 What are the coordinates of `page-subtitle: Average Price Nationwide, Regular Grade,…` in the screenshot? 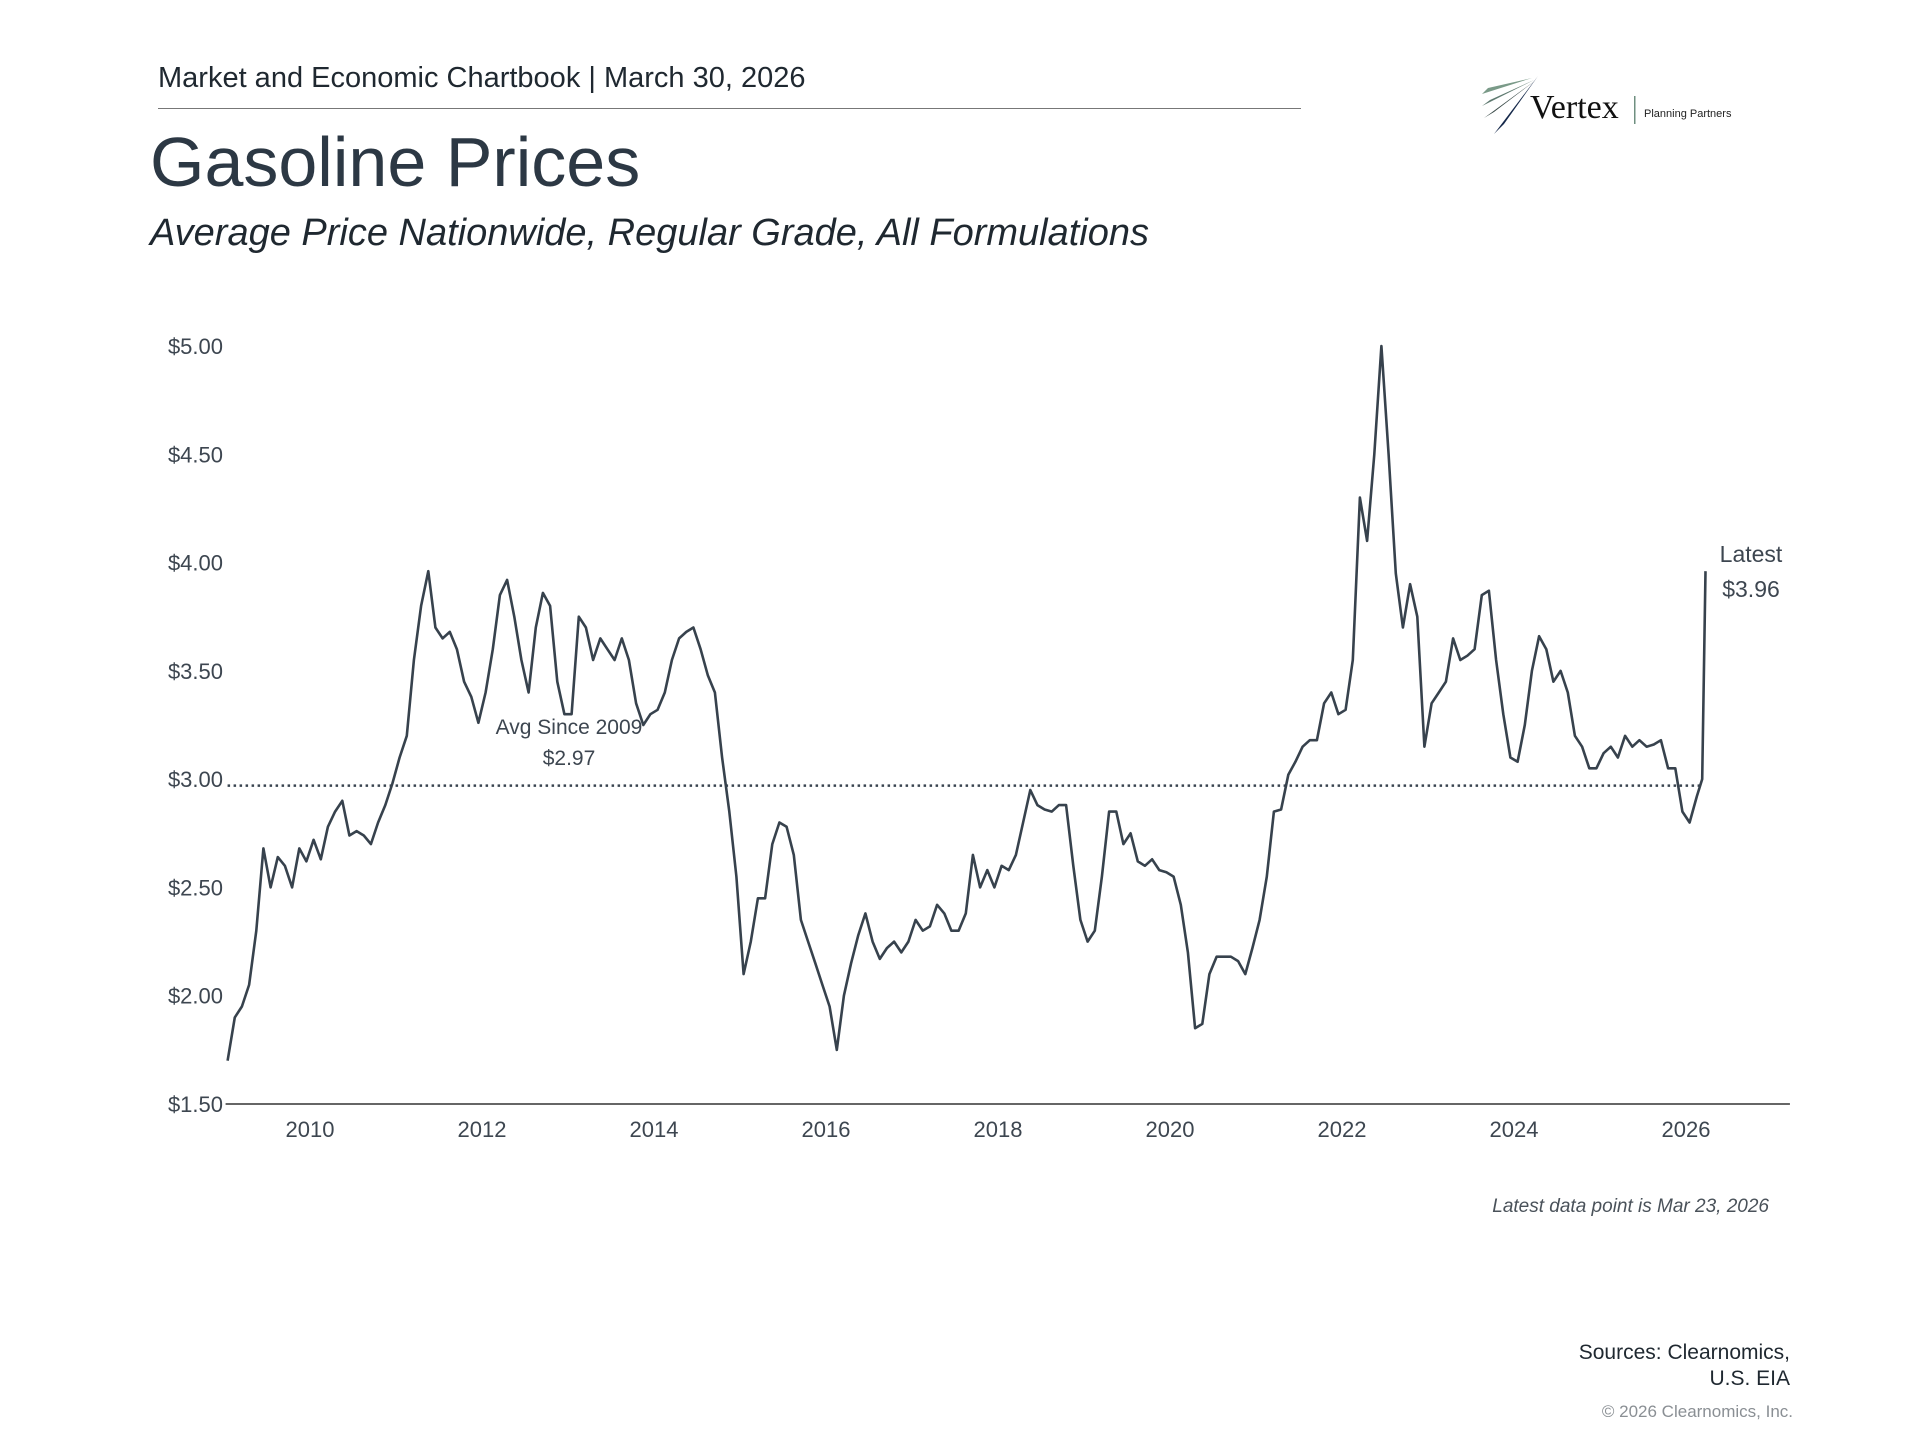 It's located at (650, 233).